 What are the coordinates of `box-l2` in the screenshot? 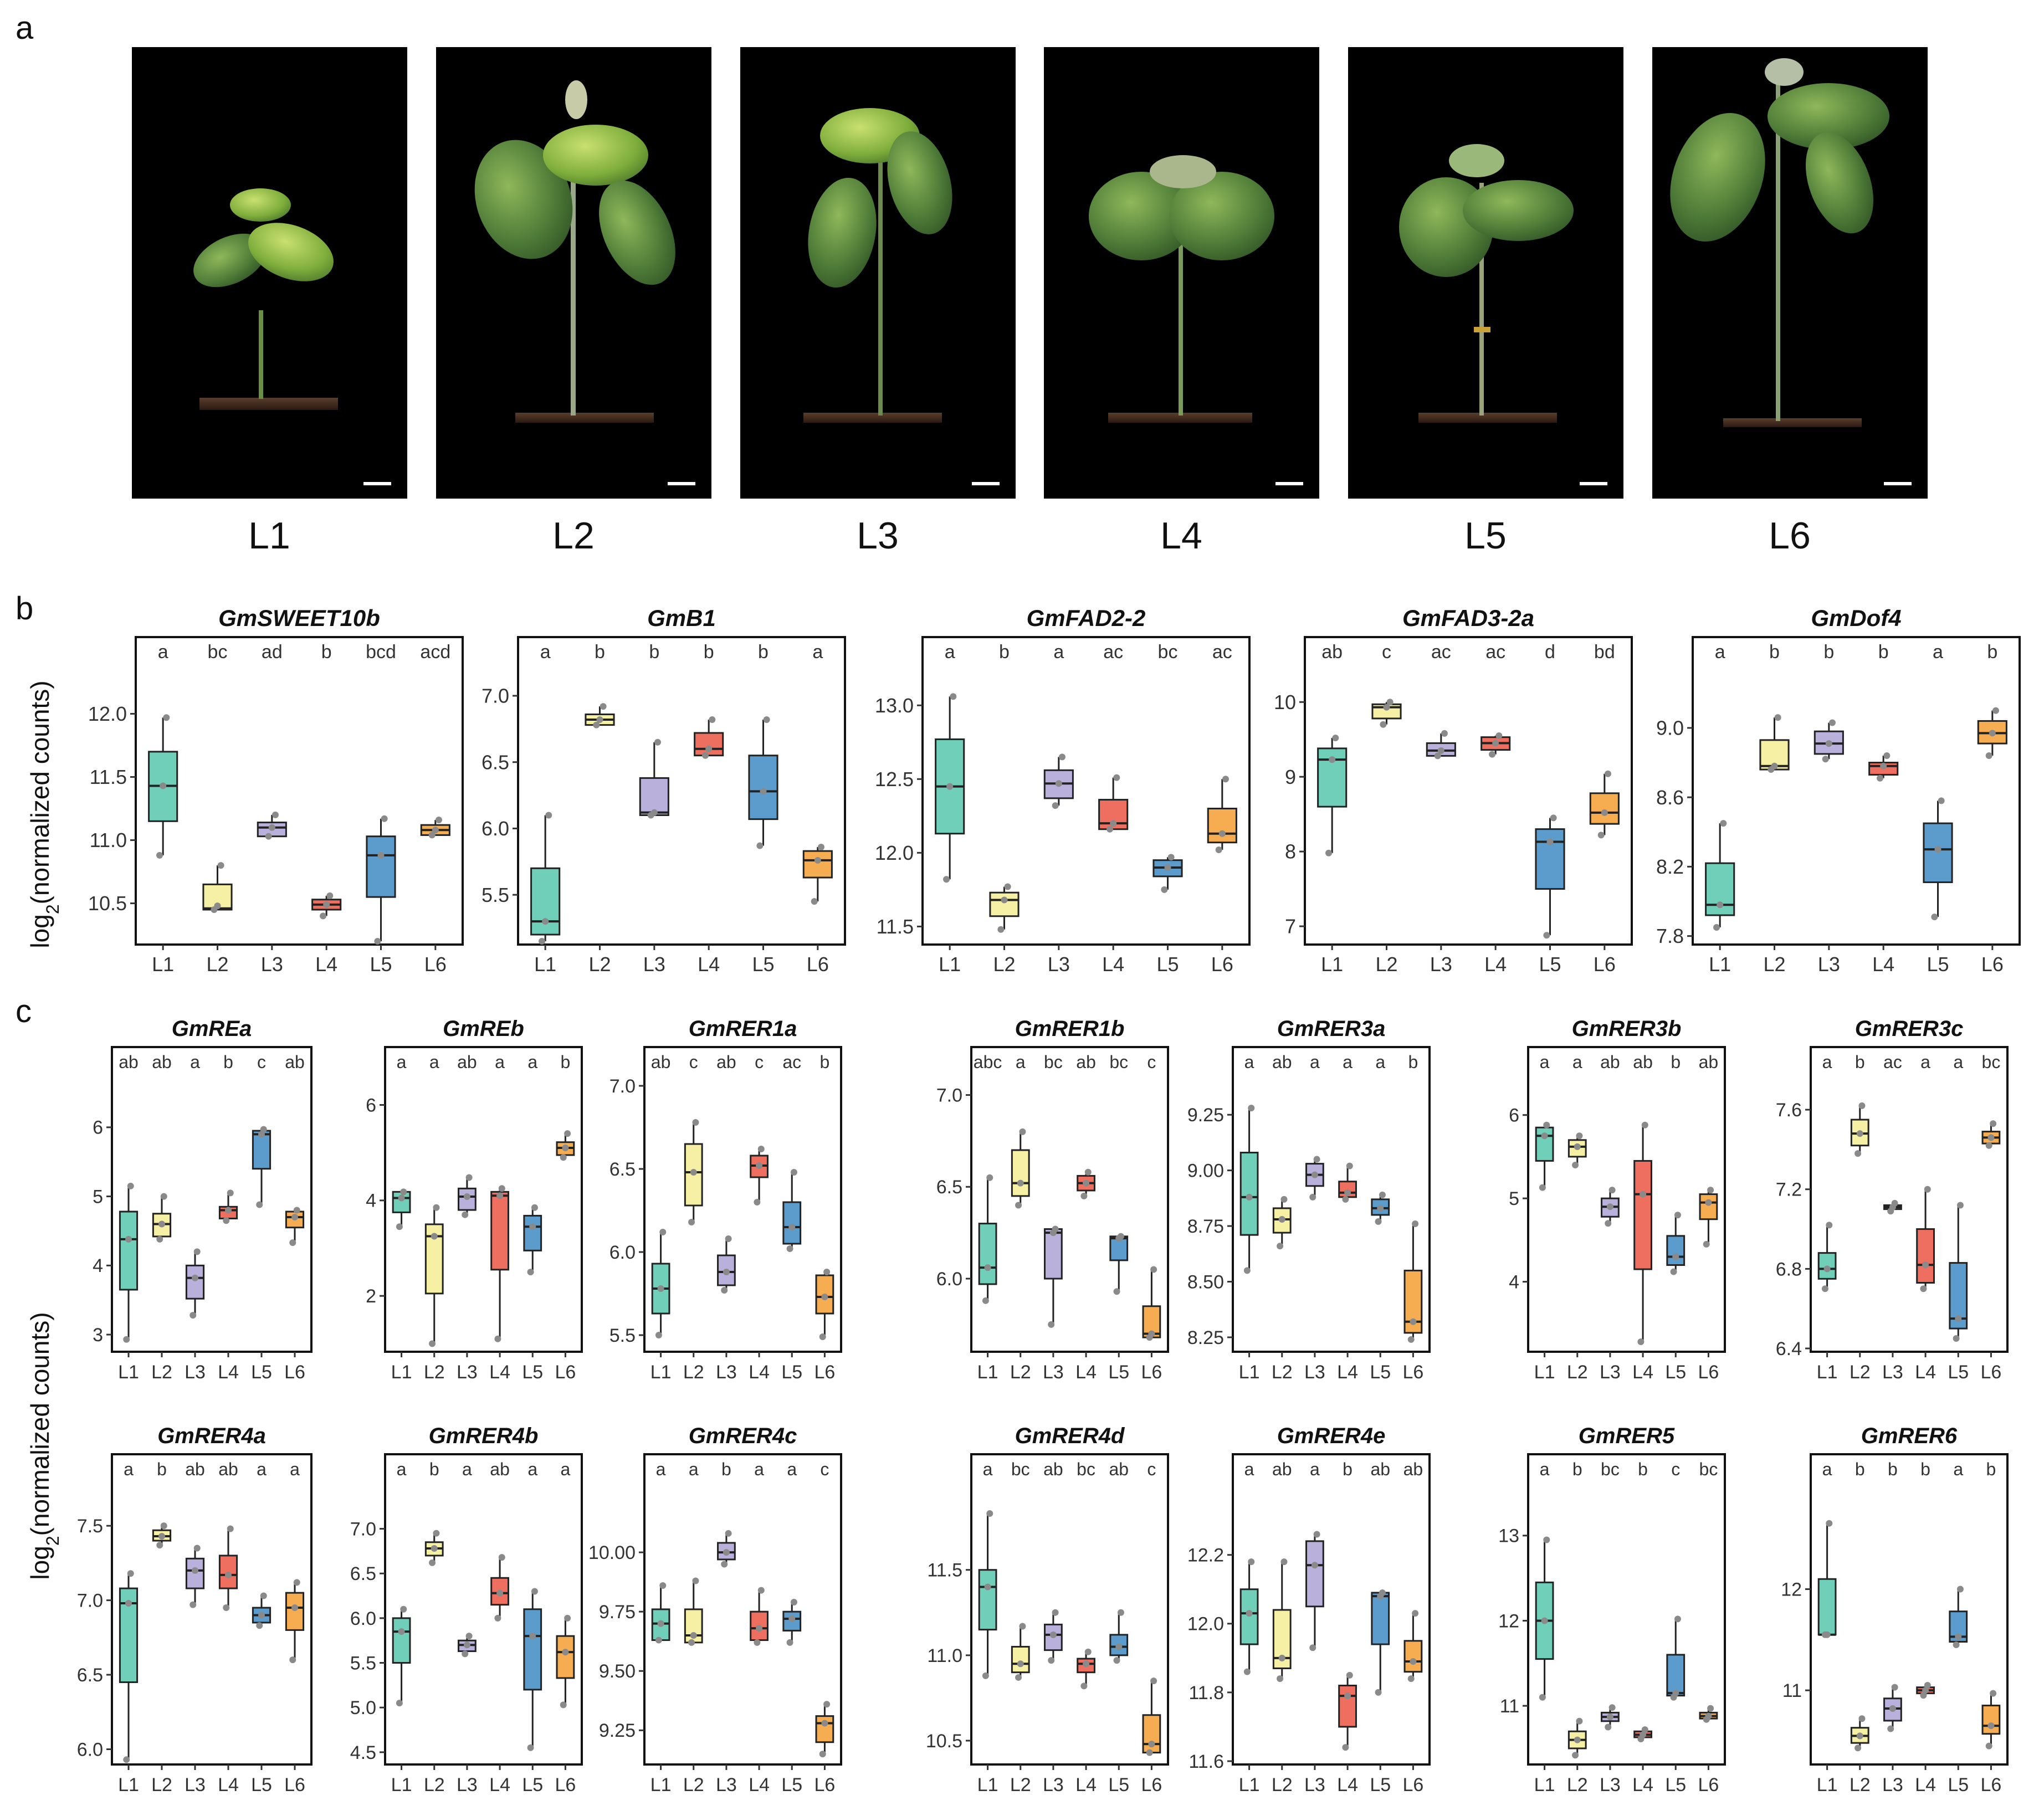 It's located at (1020, 1173).